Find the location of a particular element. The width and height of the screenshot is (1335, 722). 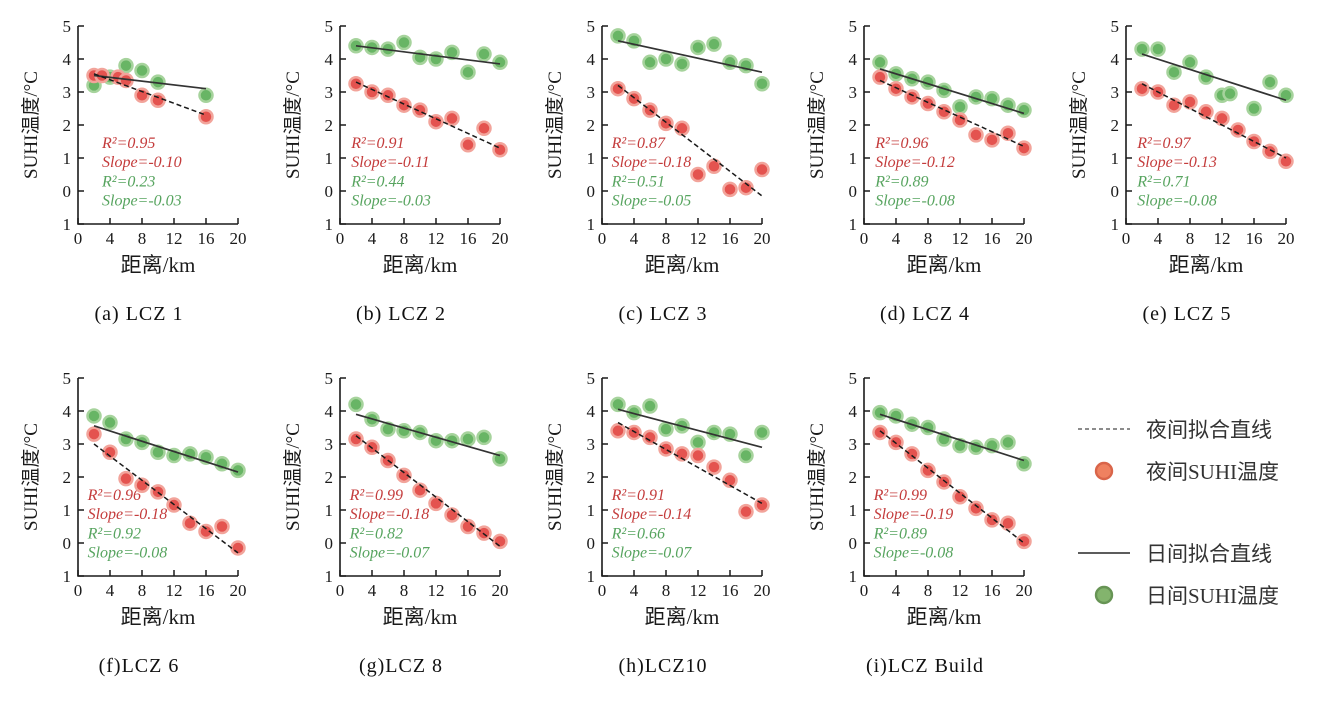

legend-spacer is located at coordinates (1196, 518).